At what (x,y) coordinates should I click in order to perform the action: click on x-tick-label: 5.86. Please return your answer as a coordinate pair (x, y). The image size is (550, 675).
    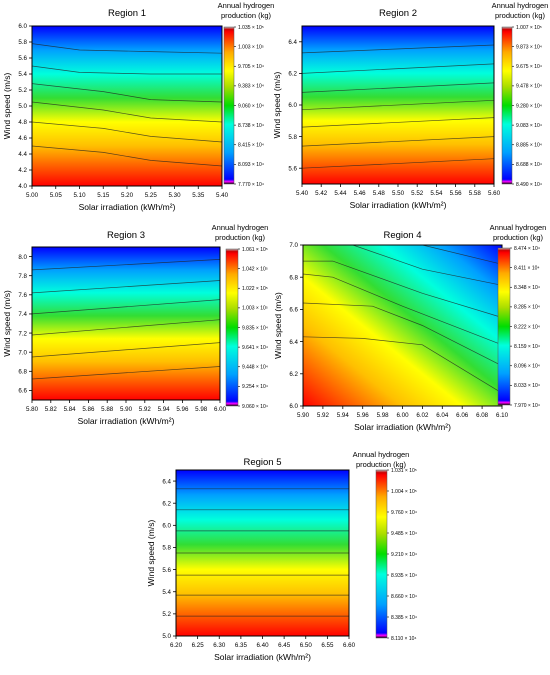
    Looking at the image, I should click on (88, 409).